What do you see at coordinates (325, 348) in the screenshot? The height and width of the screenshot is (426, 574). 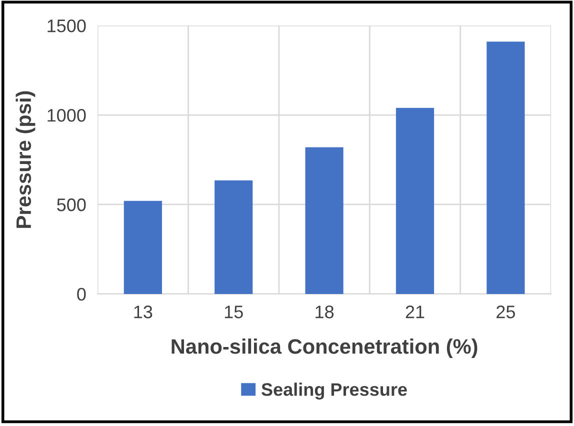 I see `x-axis-title: Nano-silica Concenetration (%)` at bounding box center [325, 348].